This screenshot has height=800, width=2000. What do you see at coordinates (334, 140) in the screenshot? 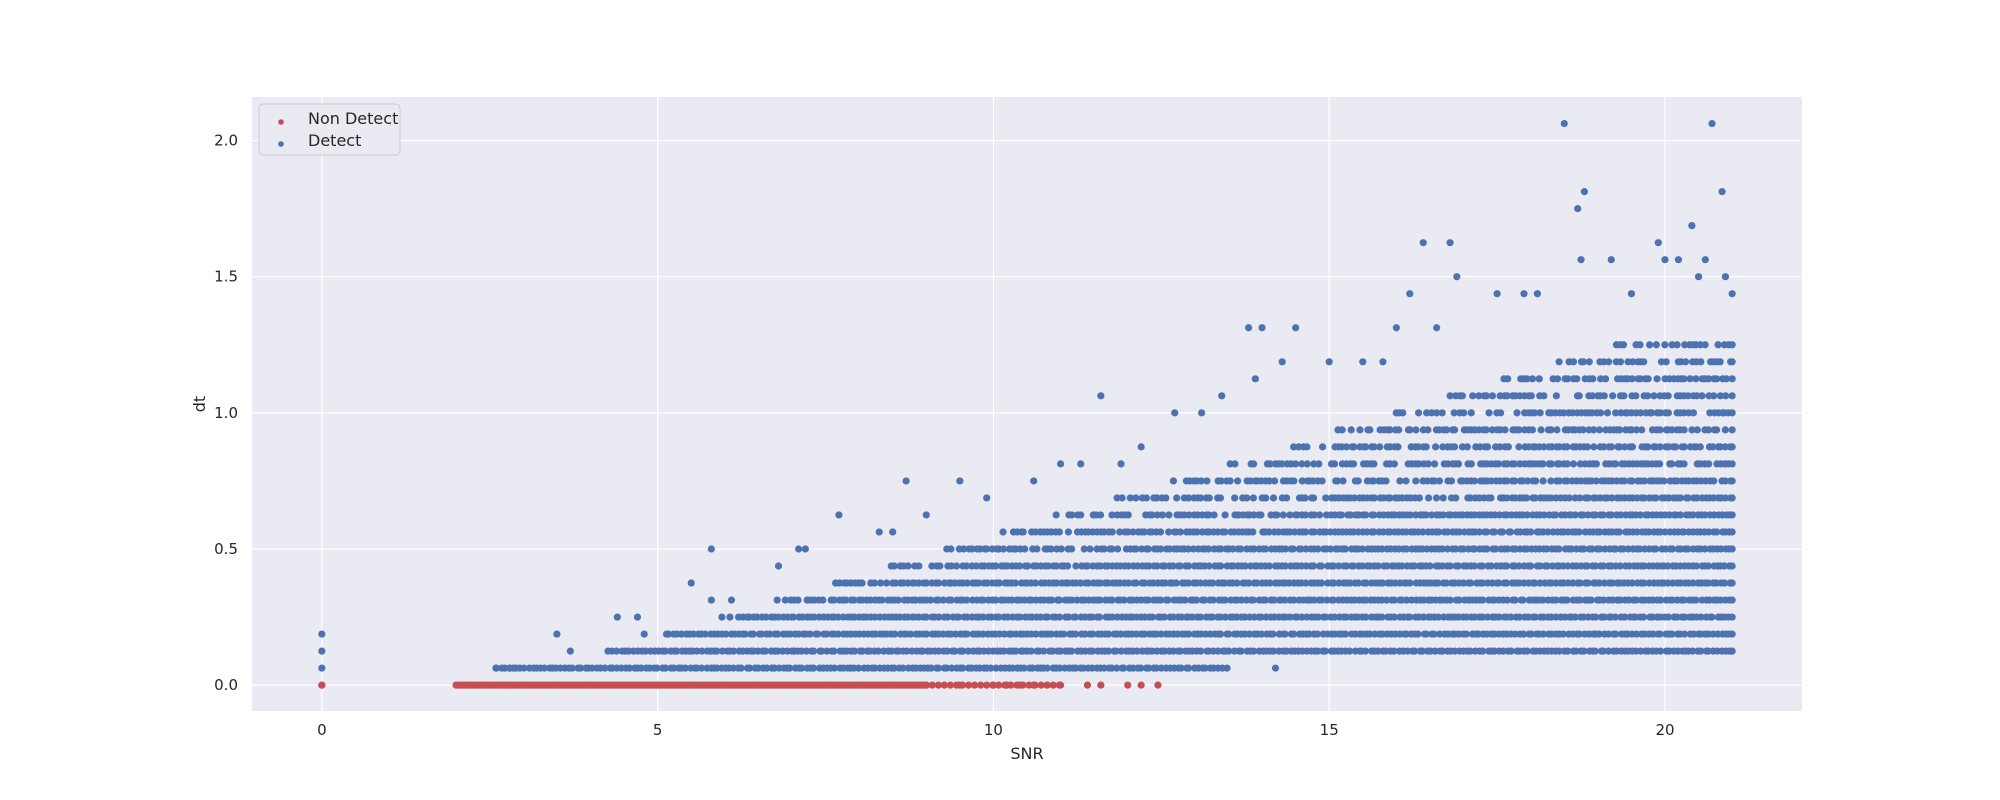
I see `legend-label-detect: Detect` at bounding box center [334, 140].